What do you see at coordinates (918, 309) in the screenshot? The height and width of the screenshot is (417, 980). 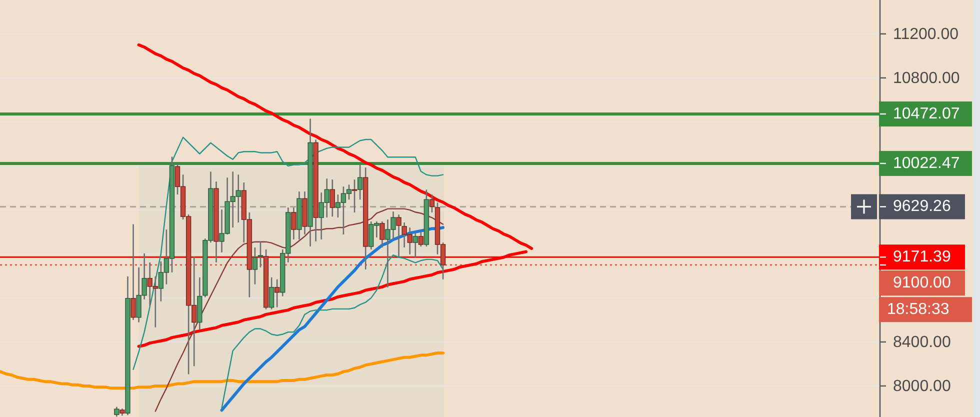 I see `text: 18:58:33` at bounding box center [918, 309].